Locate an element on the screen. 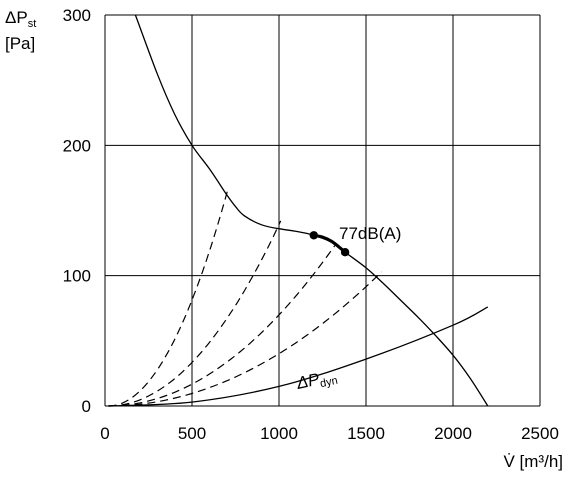  y-axis-label-sub: st is located at coordinates (32, 24).